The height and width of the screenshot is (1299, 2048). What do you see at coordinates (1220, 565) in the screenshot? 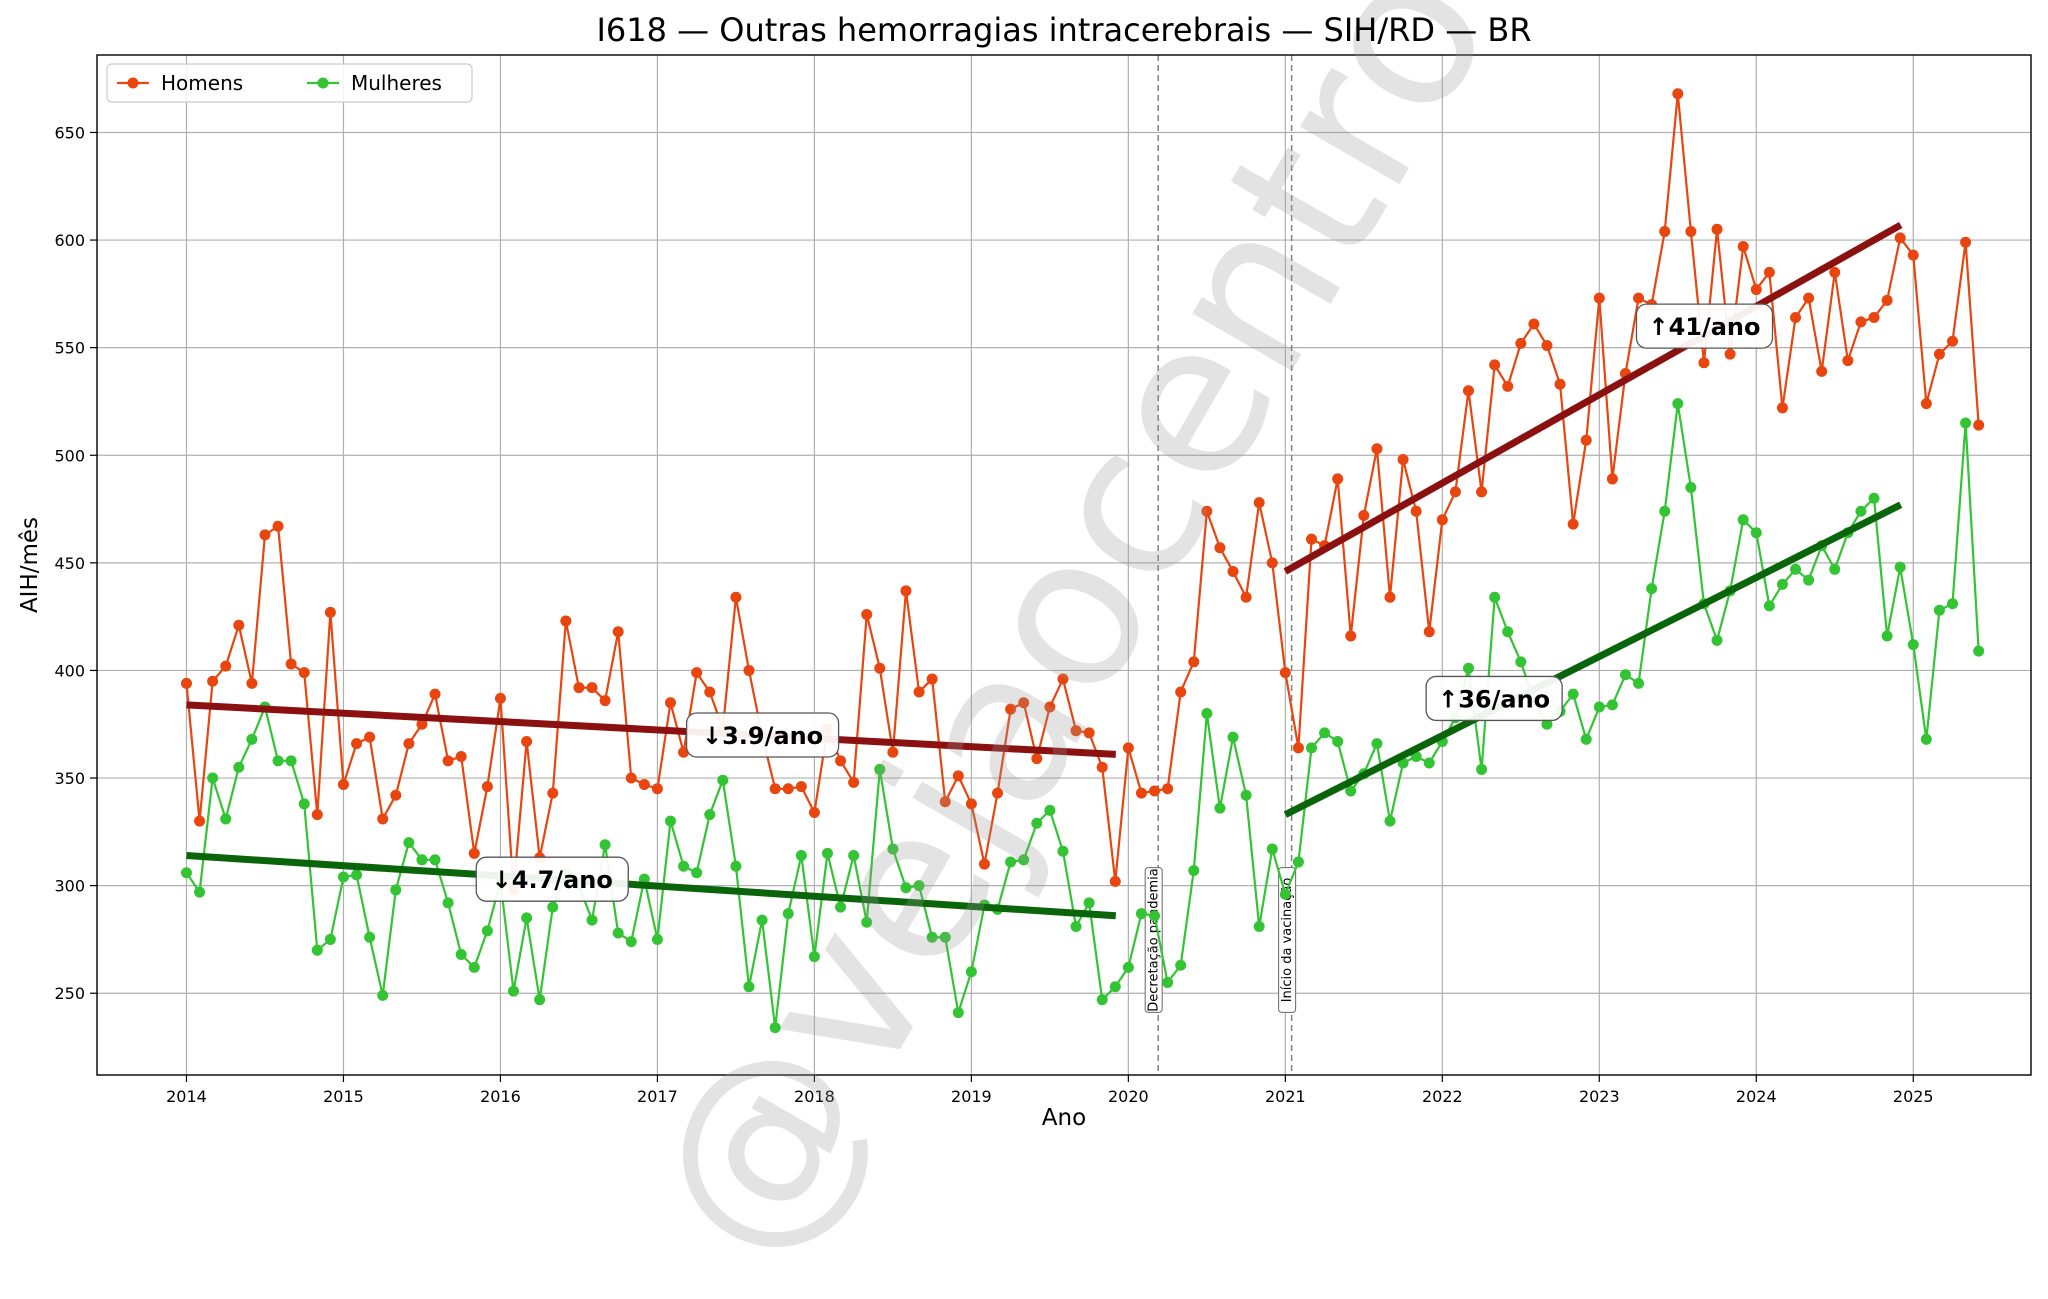
I see `event-markers: Decretação pandemia Início da vacinação` at bounding box center [1220, 565].